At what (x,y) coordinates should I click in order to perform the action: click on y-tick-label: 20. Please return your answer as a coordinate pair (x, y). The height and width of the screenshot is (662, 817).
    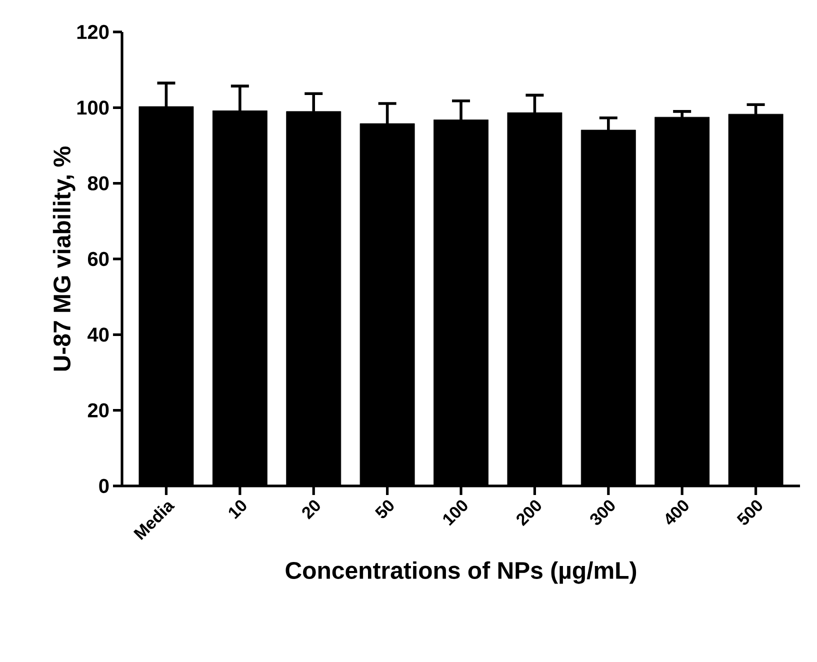
    Looking at the image, I should click on (98, 410).